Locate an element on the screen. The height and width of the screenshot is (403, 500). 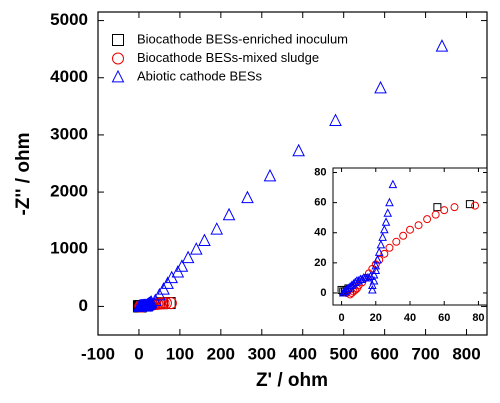
y-axis-label: -Z'' / ohm is located at coordinates (23, 174).